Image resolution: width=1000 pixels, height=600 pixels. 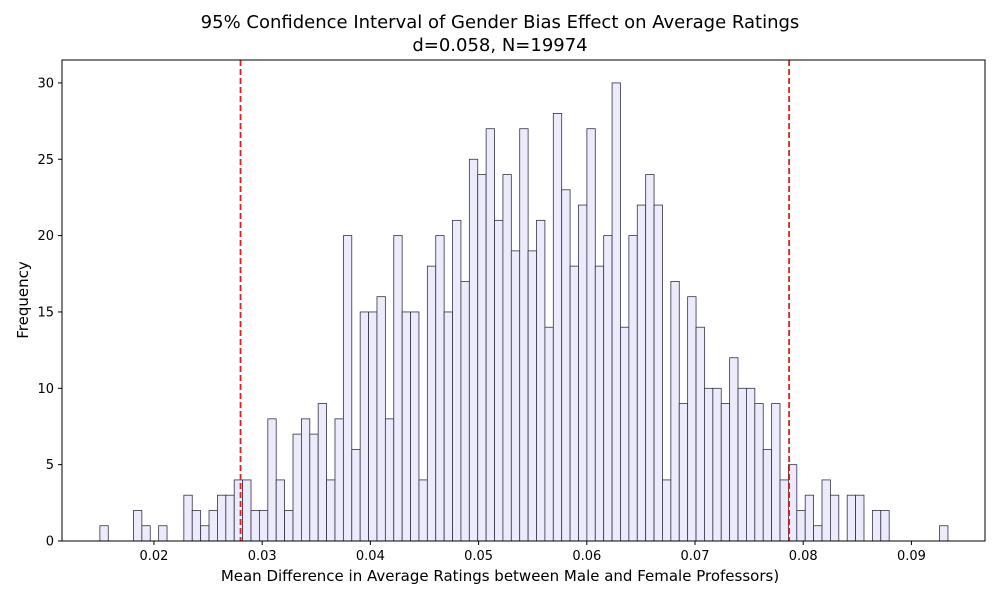 What do you see at coordinates (45, 389) in the screenshot?
I see `y-tick-label: 10` at bounding box center [45, 389].